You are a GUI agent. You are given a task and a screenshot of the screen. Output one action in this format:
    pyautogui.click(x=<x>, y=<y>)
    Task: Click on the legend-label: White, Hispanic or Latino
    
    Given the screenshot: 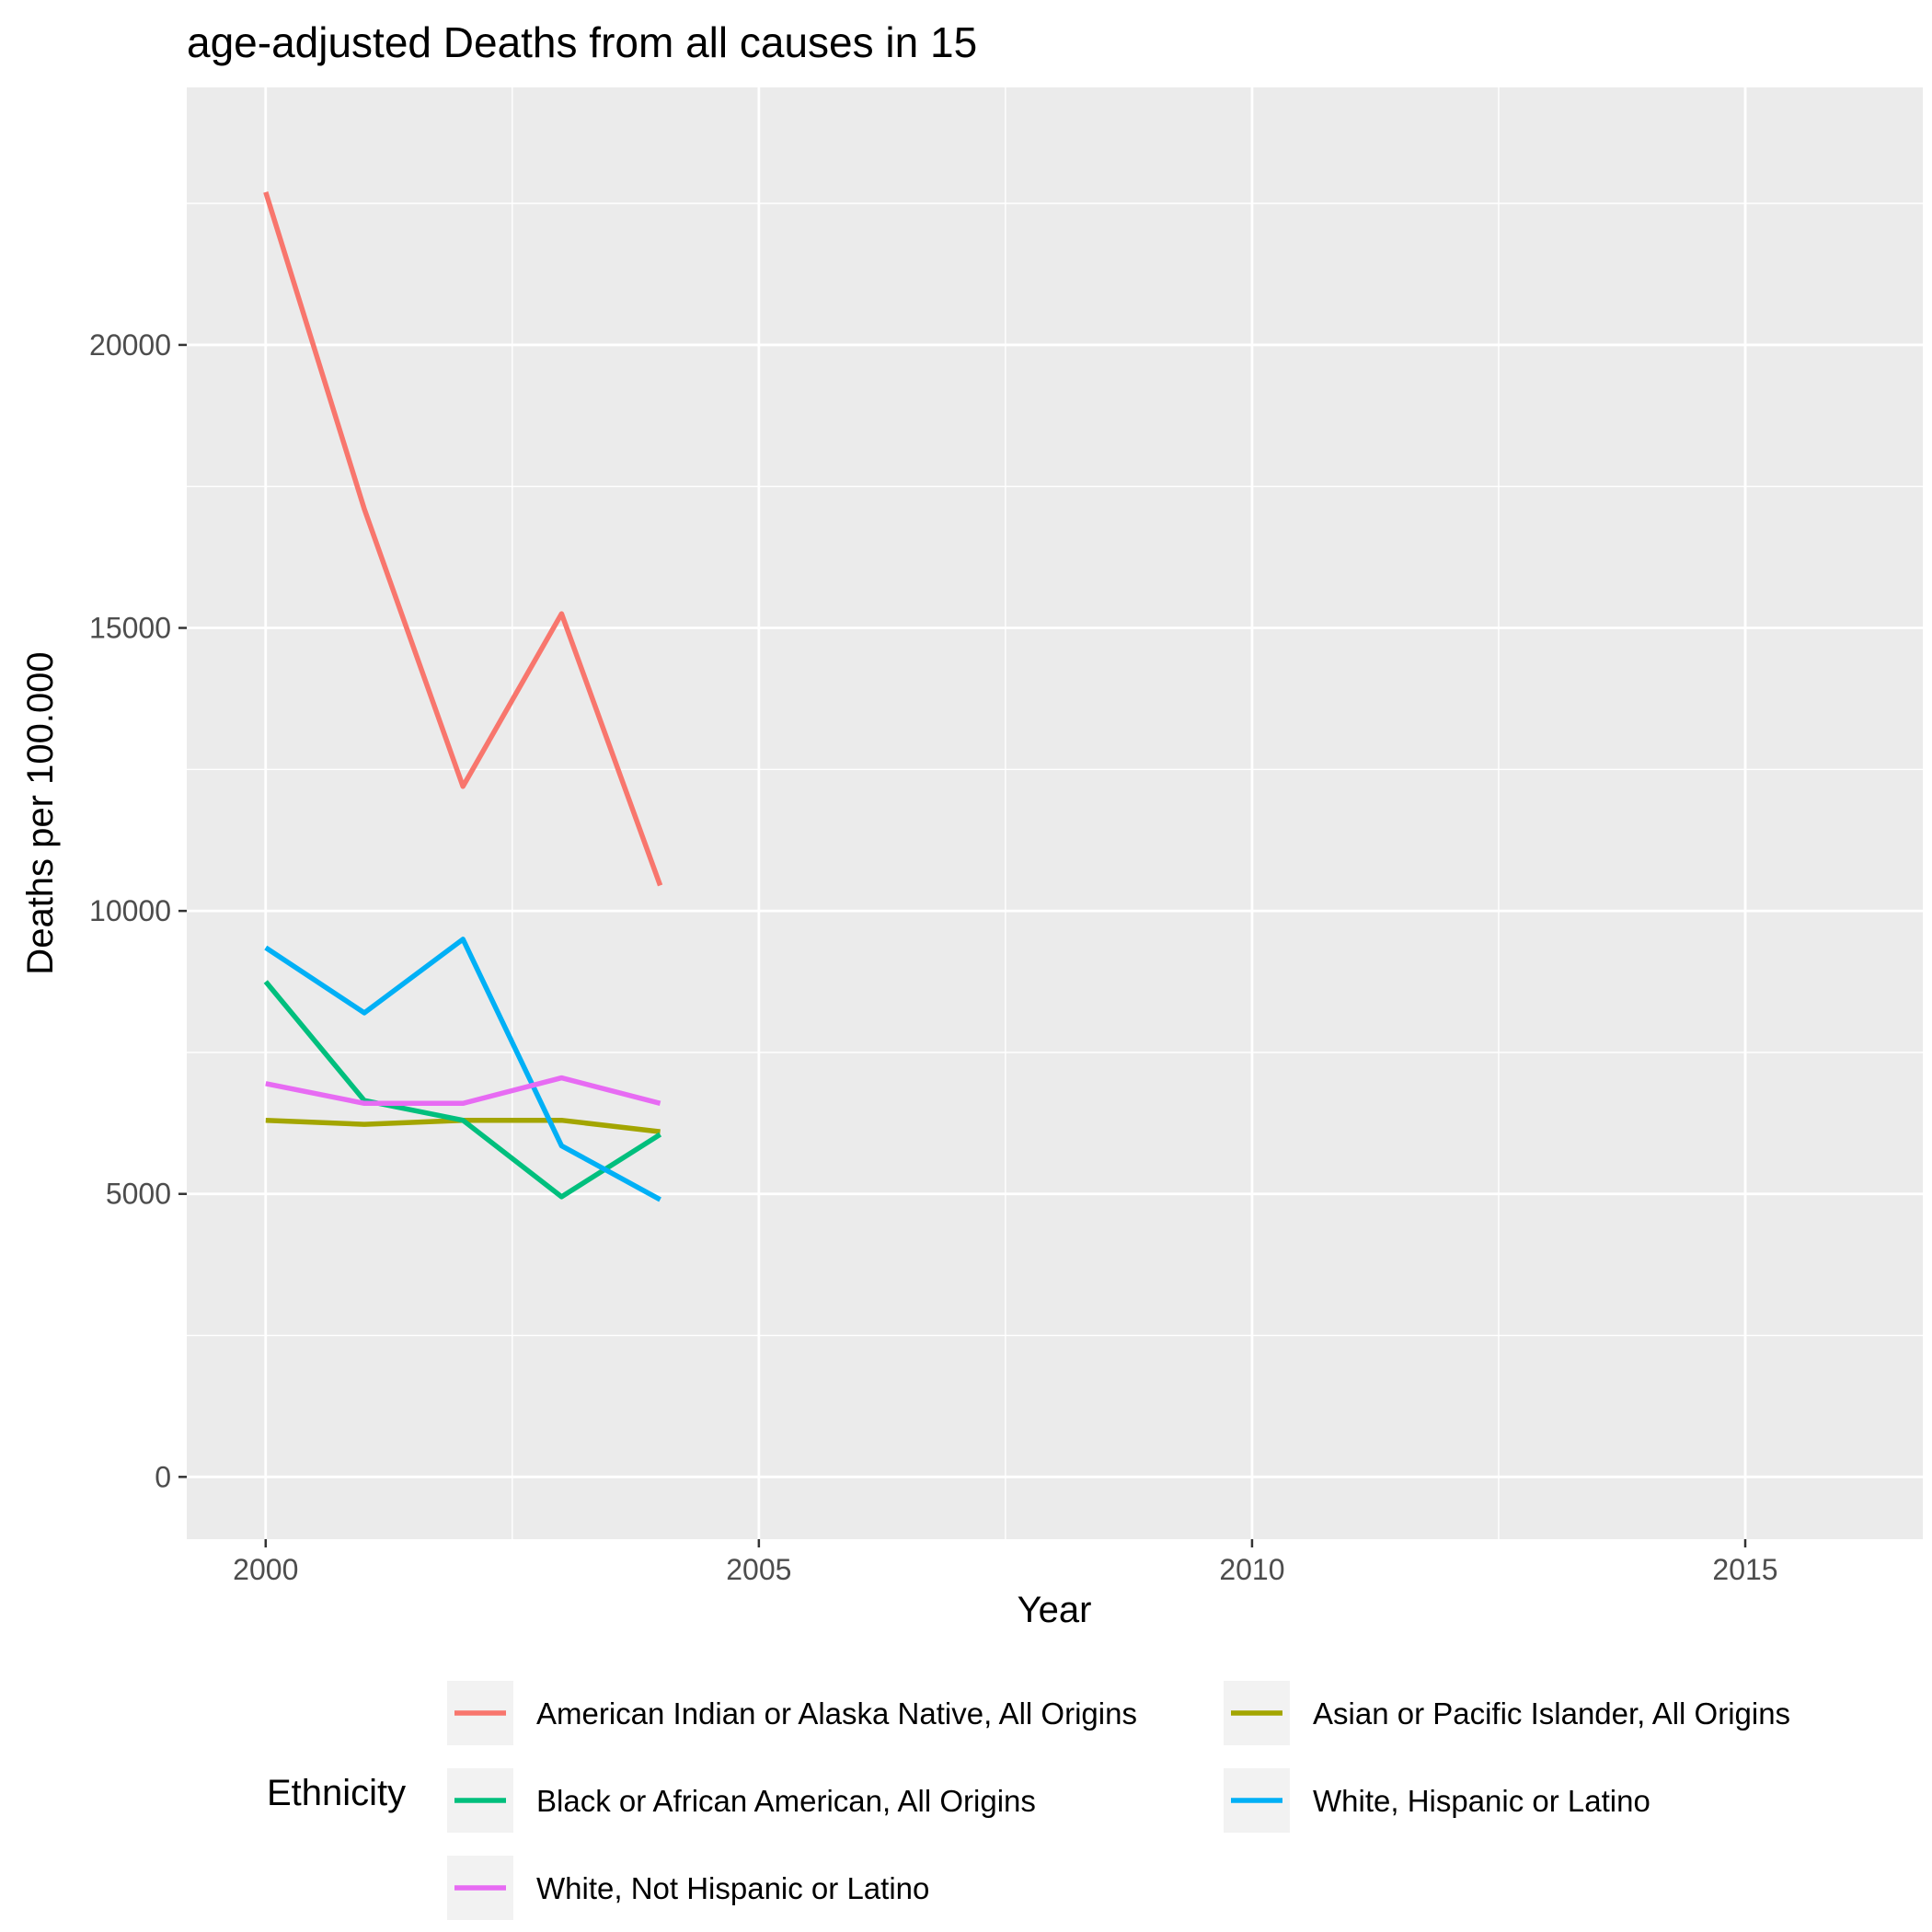 What is the action you would take?
    pyautogui.click(x=1481, y=1801)
    